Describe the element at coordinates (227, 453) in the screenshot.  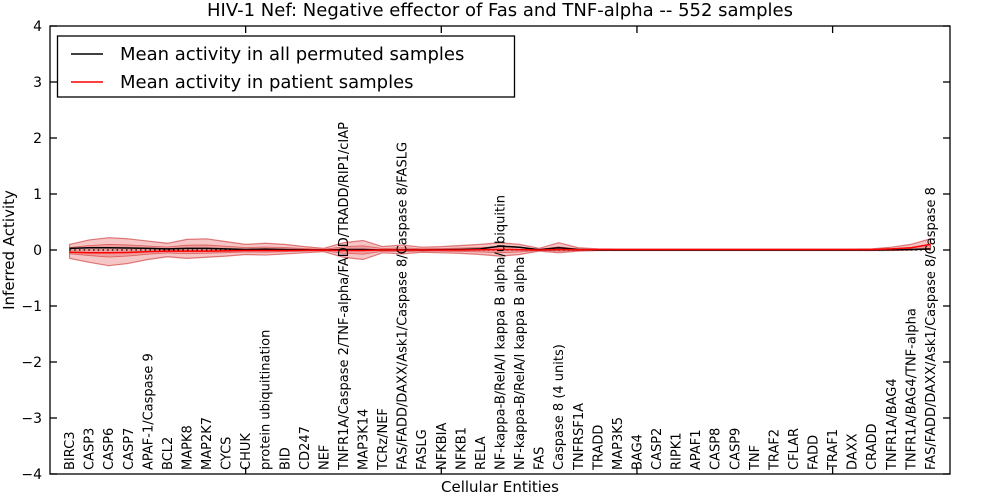
I see `x-category-label: CYCS` at that location.